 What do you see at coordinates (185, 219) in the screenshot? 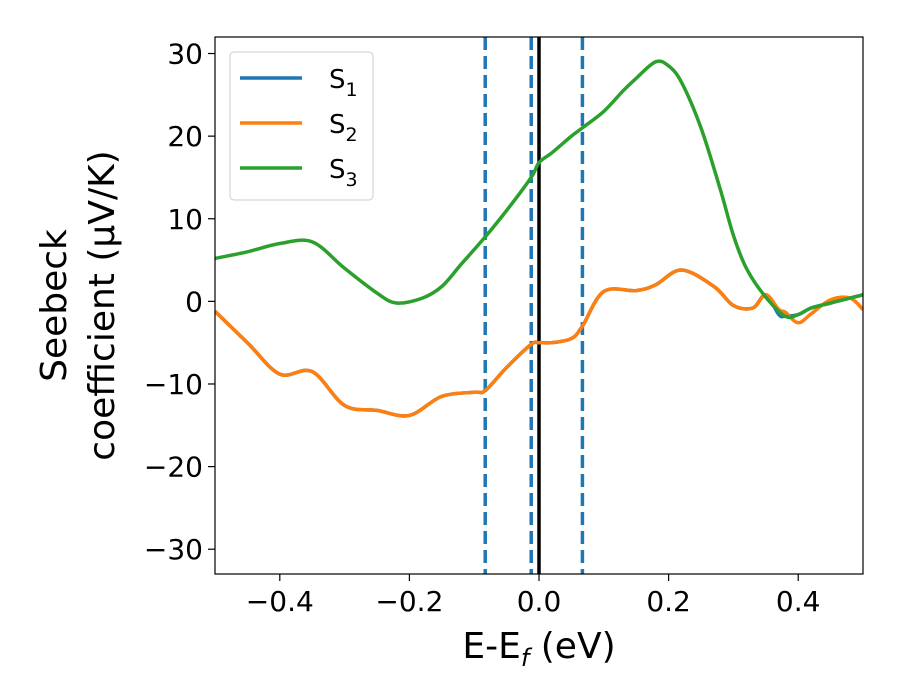
I see `y-tick-label: 10` at bounding box center [185, 219].